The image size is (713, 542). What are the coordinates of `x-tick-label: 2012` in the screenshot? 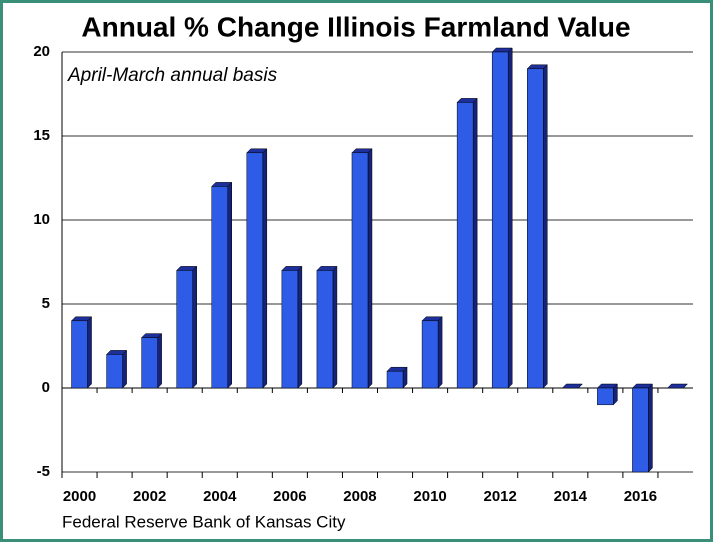 It's located at (500, 496).